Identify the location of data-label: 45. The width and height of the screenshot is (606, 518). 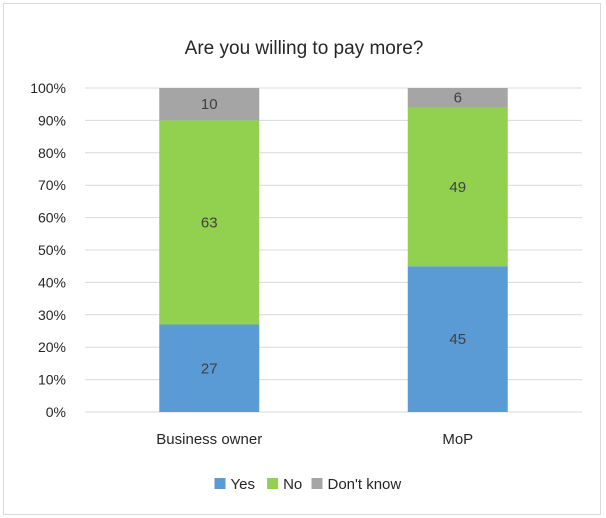
(457, 339).